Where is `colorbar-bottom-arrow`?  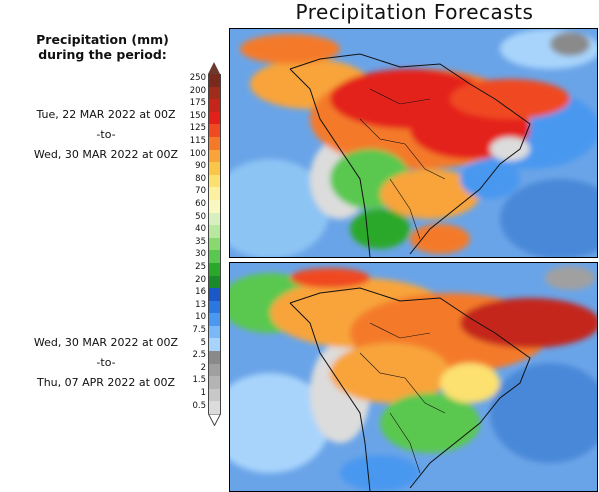
colorbar-bottom-arrow is located at coordinates (214, 420).